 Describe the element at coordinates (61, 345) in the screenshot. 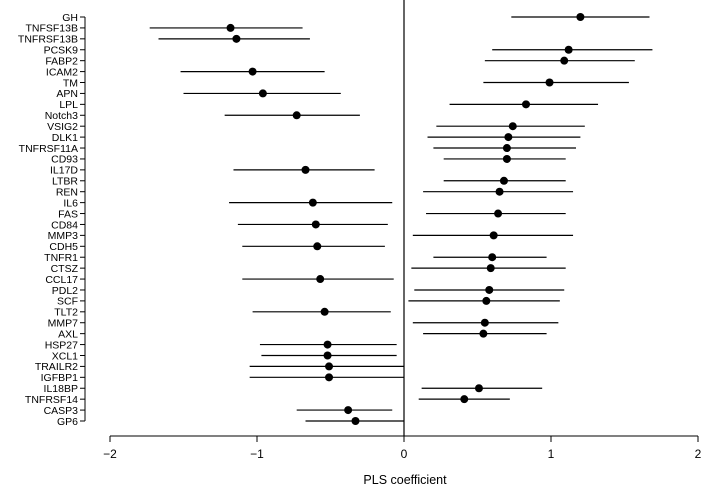

I see `category-label: HSP27` at that location.